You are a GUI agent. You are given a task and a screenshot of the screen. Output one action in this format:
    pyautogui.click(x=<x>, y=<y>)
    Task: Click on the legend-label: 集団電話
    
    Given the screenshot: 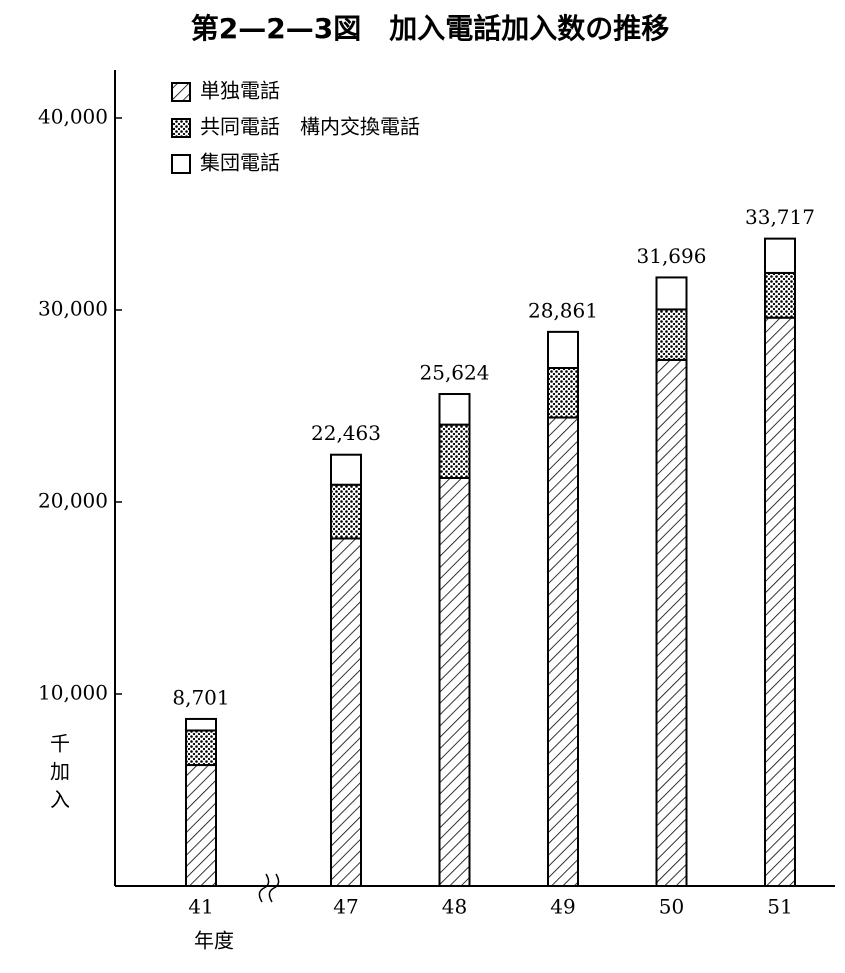 What is the action you would take?
    pyautogui.click(x=240, y=163)
    